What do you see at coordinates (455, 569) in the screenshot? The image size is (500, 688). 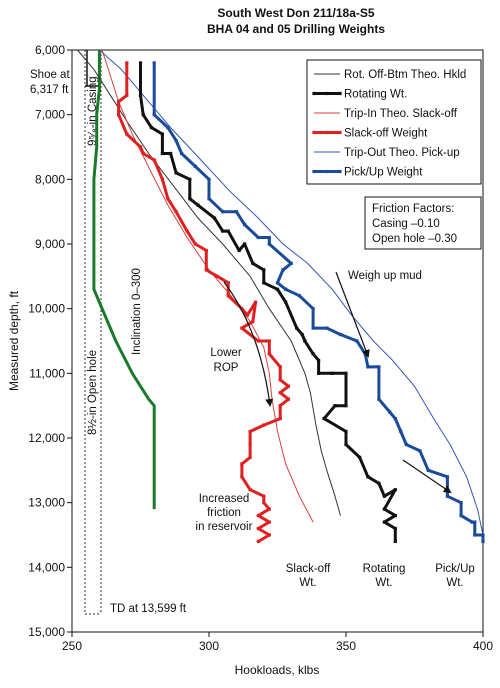 I see `pickup-label-line1: Pick/Up` at bounding box center [455, 569].